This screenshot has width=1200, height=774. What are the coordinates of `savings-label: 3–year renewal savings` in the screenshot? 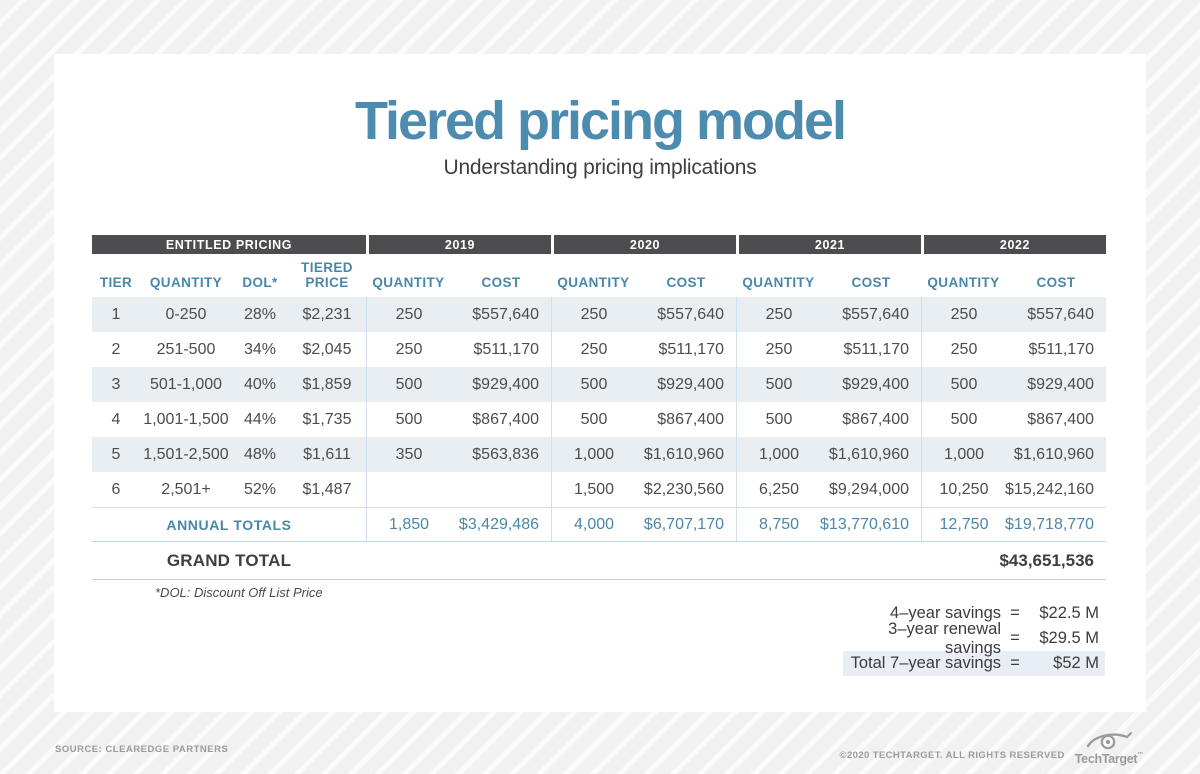 It's located at (944, 638).